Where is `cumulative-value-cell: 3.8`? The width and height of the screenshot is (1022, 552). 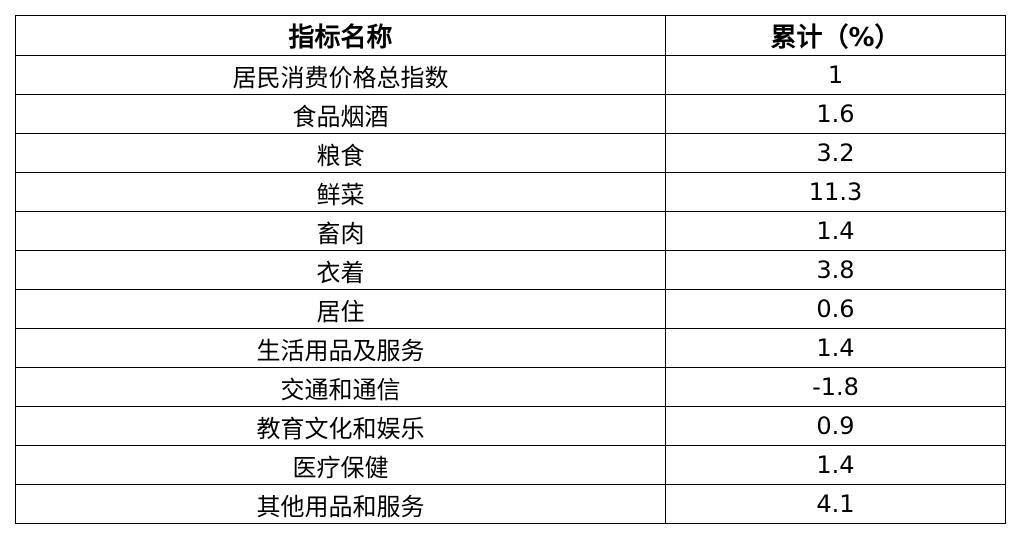
cumulative-value-cell: 3.8 is located at coordinates (835, 270).